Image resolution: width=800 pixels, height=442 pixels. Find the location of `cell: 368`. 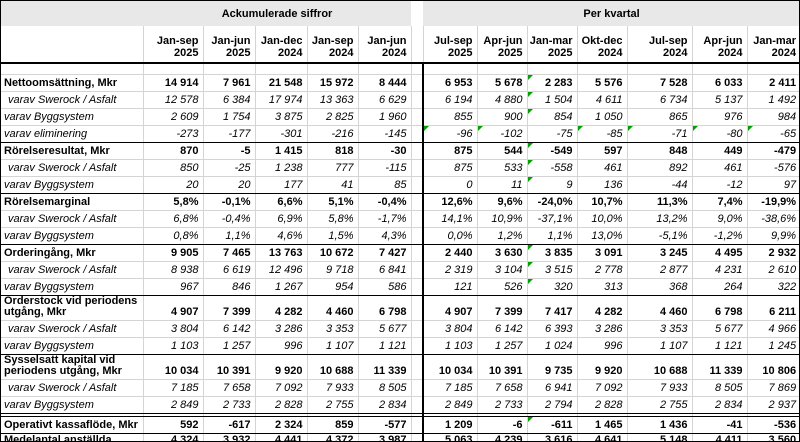

cell: 368 is located at coordinates (660, 287).